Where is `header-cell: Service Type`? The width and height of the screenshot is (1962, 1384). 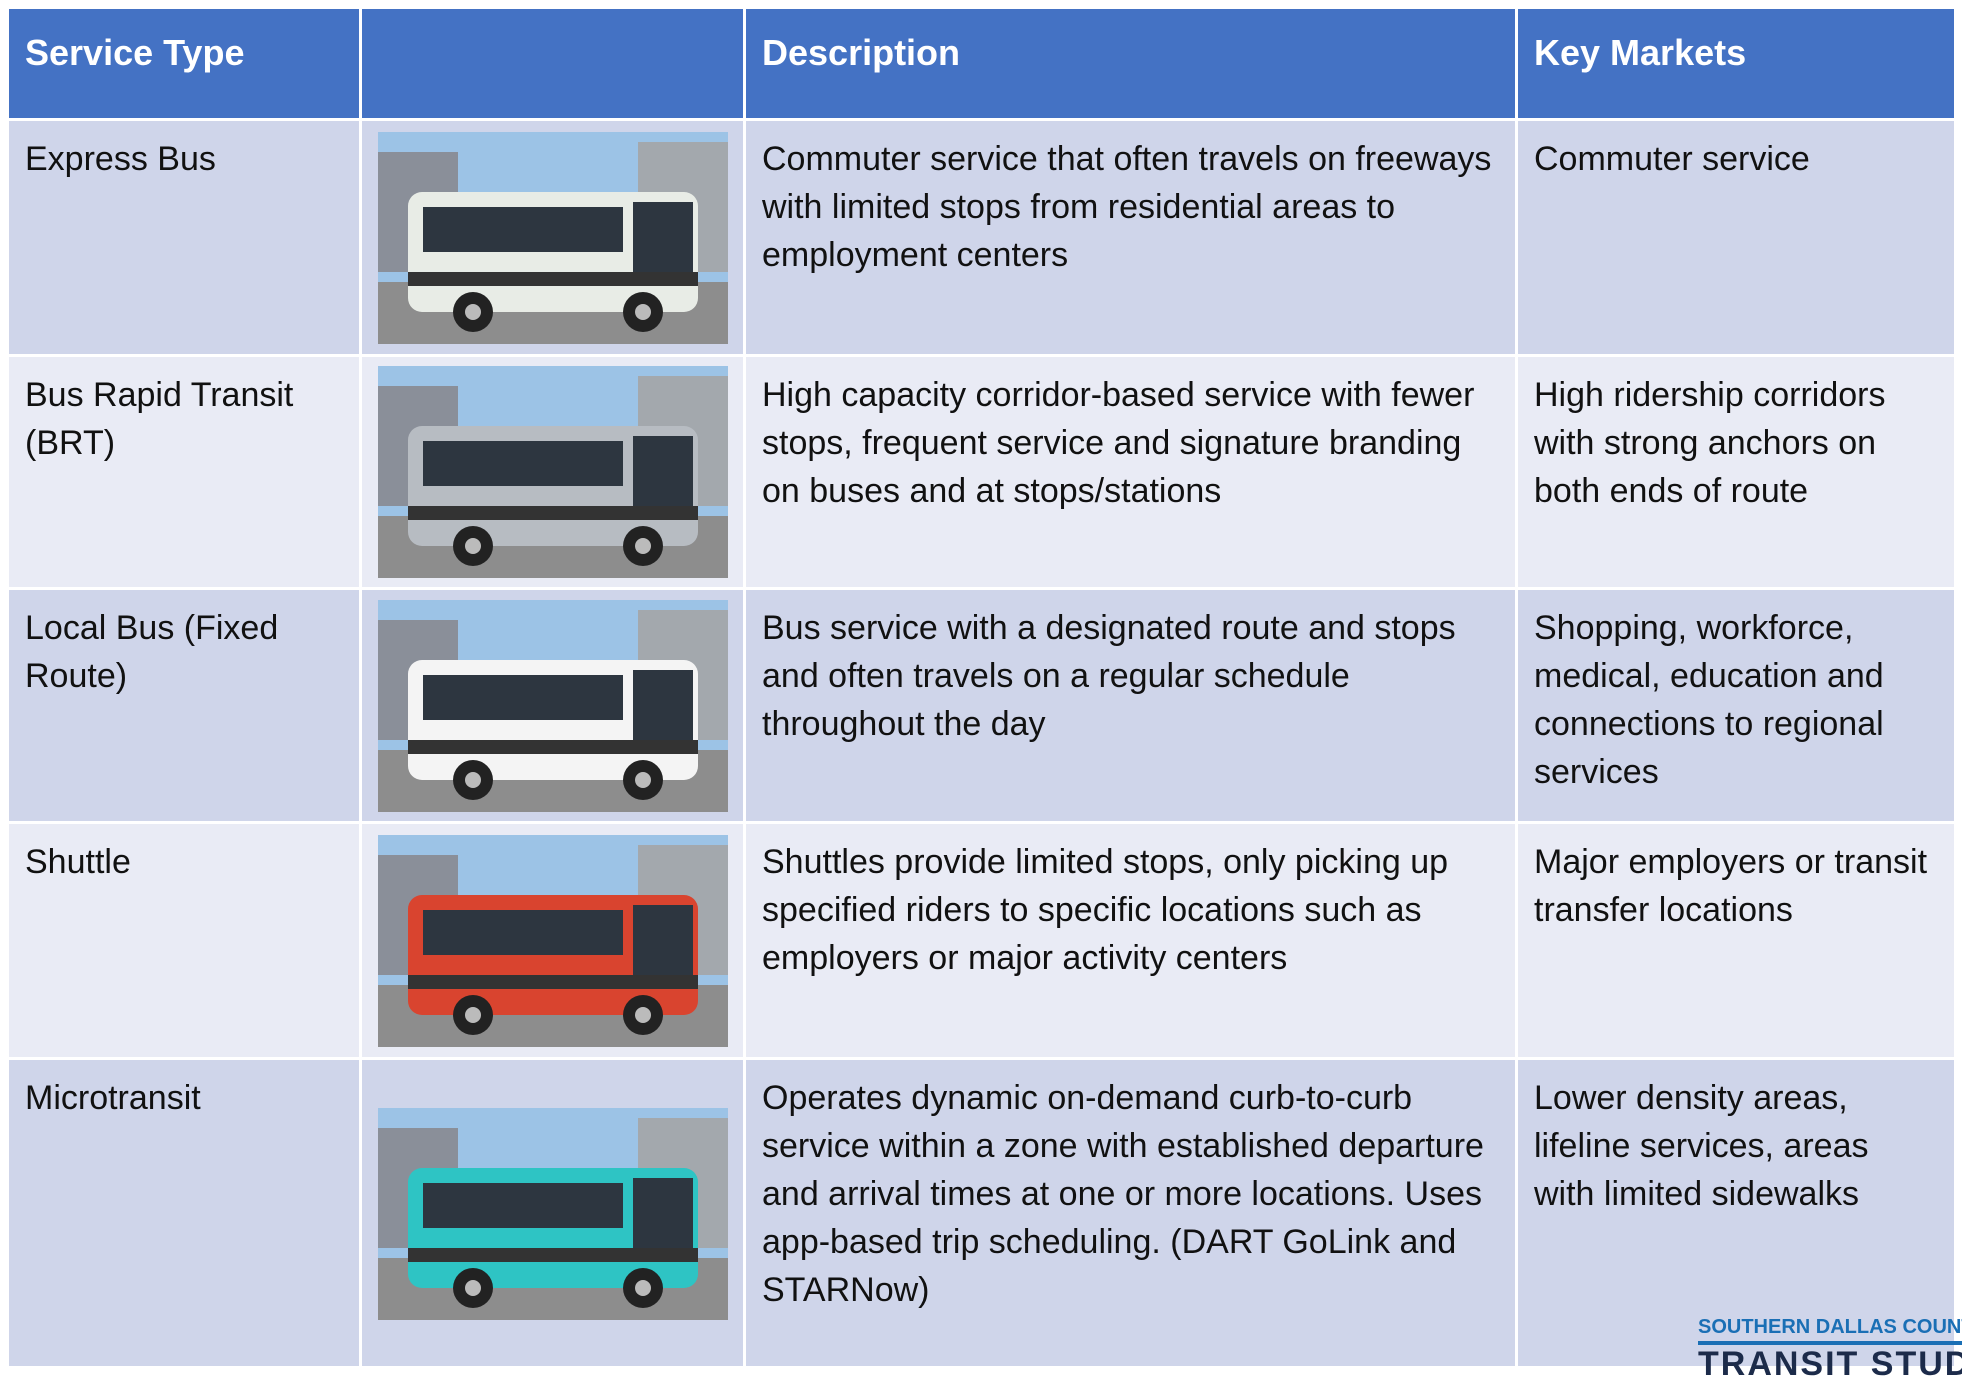 header-cell: Service Type is located at coordinates (184, 63).